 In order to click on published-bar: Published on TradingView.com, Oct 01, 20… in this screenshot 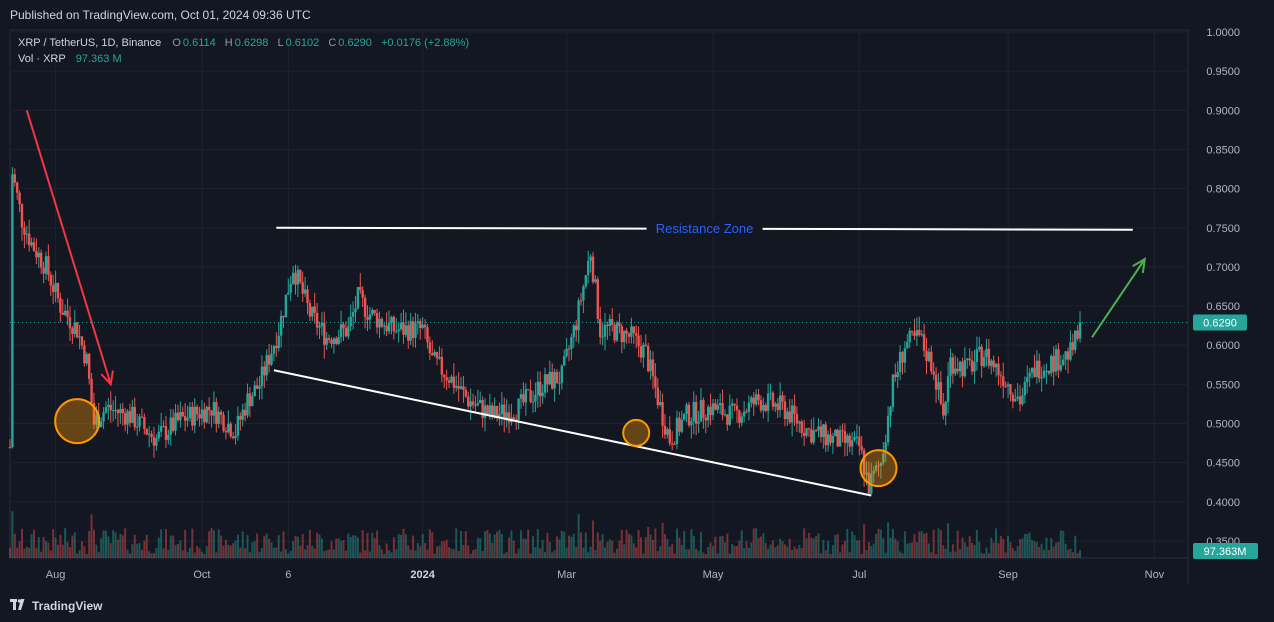, I will do `click(637, 15)`.